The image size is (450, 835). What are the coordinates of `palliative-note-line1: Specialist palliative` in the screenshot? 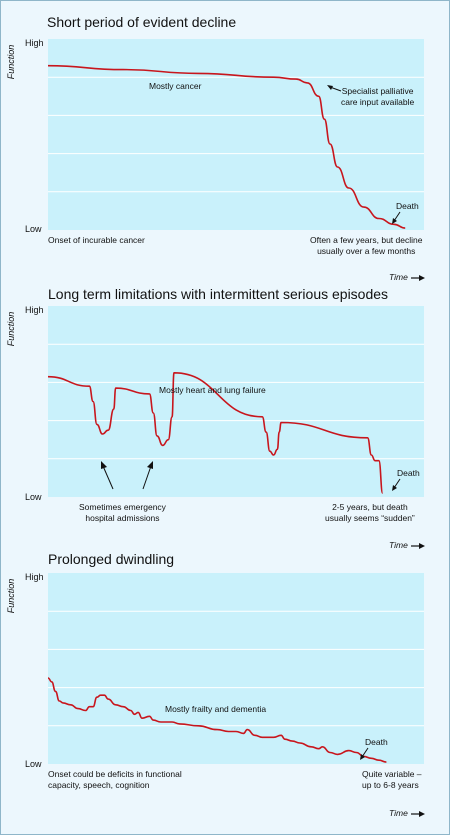 It's located at (377, 91).